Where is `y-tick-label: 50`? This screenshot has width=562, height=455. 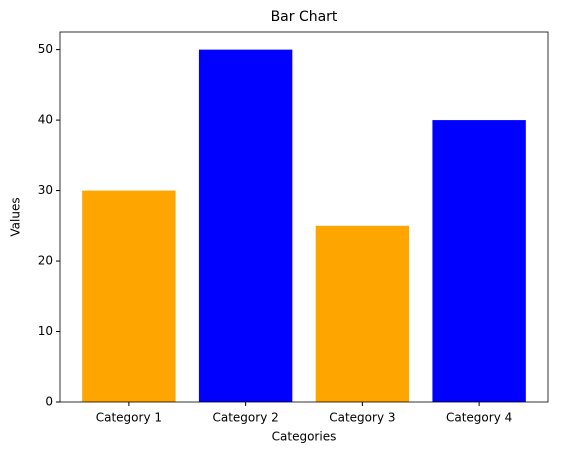
y-tick-label: 50 is located at coordinates (45, 49).